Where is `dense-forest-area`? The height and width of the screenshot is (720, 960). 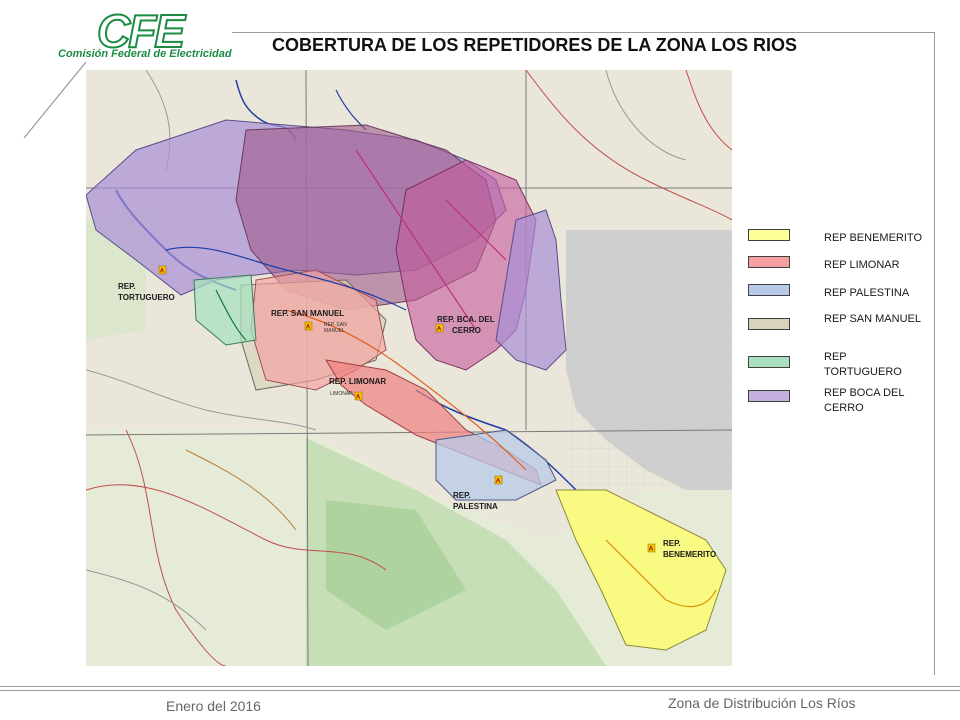
dense-forest-area is located at coordinates (396, 565).